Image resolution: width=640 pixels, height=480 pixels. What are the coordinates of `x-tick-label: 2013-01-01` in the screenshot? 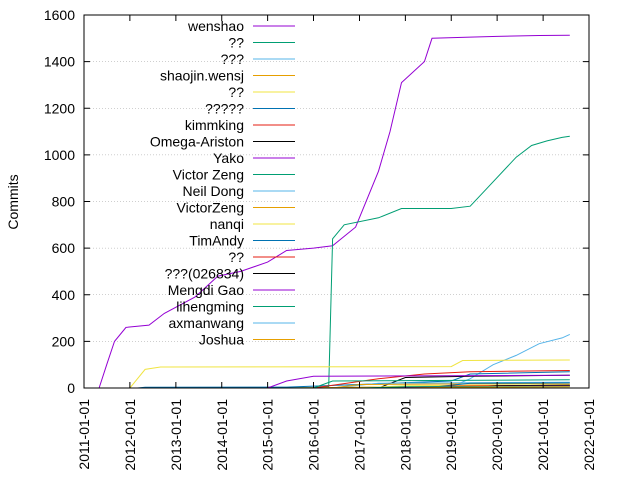 It's located at (176, 435).